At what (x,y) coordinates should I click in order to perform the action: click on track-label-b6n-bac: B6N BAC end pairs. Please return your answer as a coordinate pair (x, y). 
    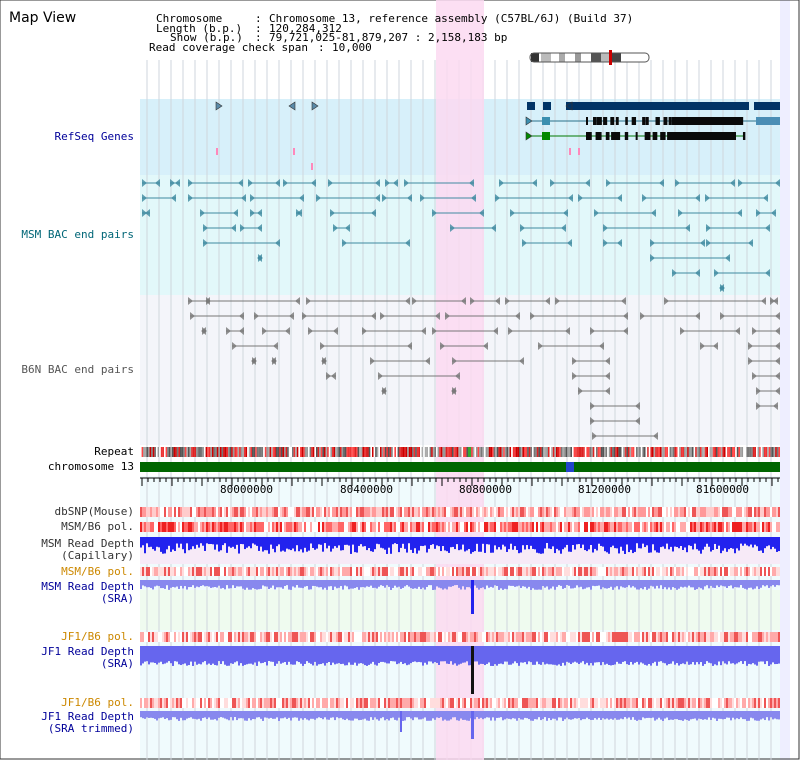
    Looking at the image, I should click on (77, 369).